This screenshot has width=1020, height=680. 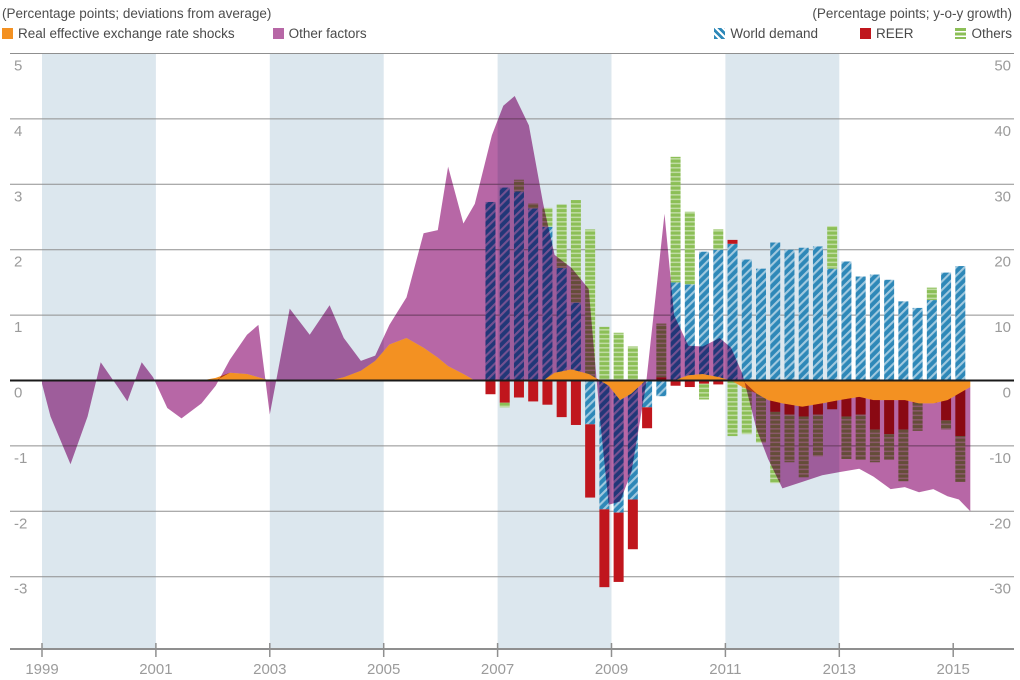 What do you see at coordinates (590, 461) in the screenshot?
I see `bar-reer-2008Q3` at bounding box center [590, 461].